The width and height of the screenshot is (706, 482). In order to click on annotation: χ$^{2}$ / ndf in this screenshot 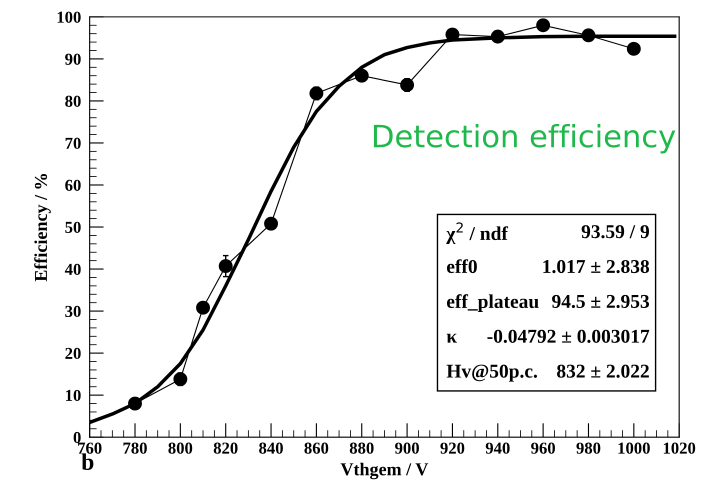, I will do `click(477, 233)`.